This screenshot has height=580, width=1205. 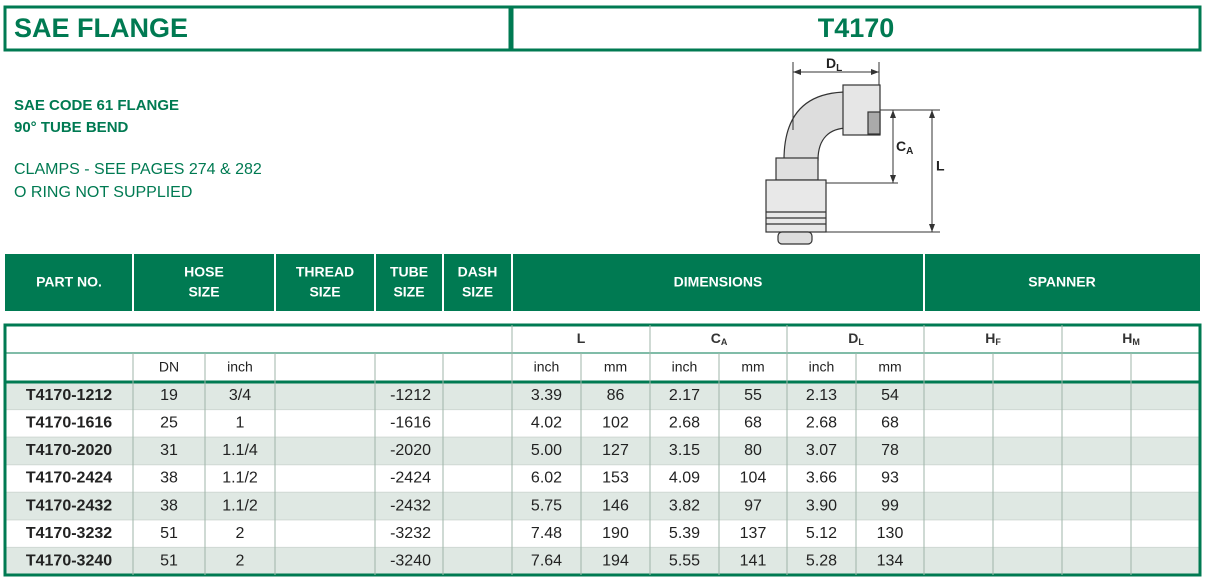 What do you see at coordinates (546, 560) in the screenshot?
I see `cell: 7.64` at bounding box center [546, 560].